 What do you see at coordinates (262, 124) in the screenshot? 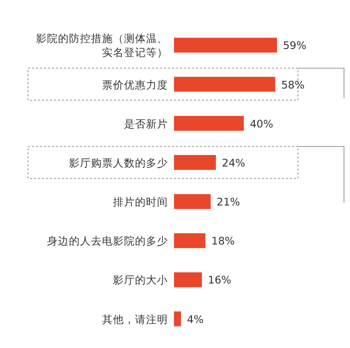
I see `data-label: 40%` at bounding box center [262, 124].